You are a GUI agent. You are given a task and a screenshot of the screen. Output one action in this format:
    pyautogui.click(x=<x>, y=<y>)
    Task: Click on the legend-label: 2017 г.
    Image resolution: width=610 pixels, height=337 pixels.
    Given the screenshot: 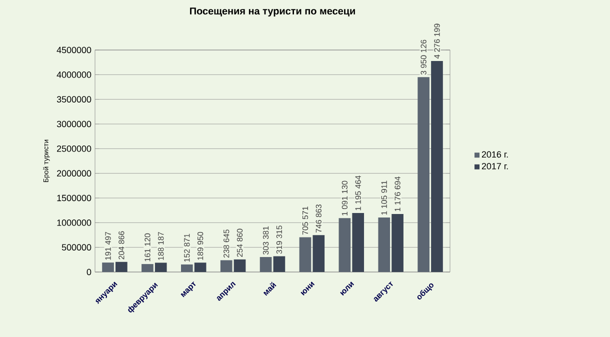 What is the action you would take?
    pyautogui.click(x=495, y=166)
    